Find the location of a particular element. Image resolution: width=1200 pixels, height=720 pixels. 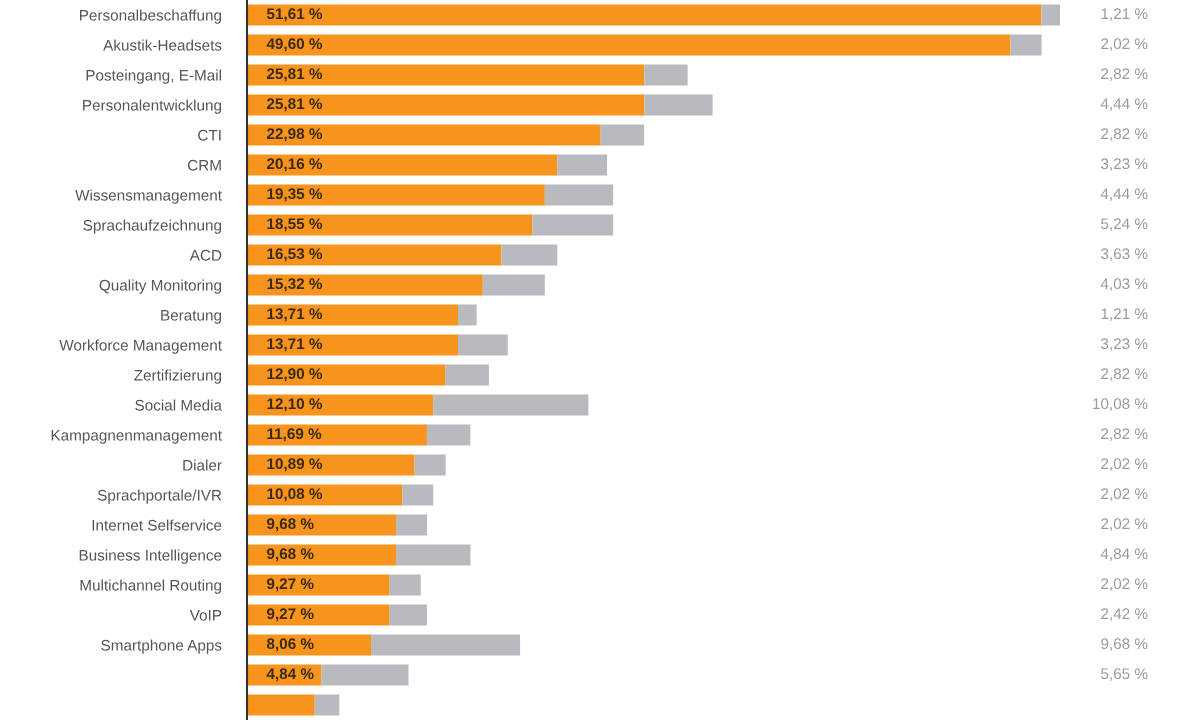

data-label: 4,03 % is located at coordinates (1124, 284).